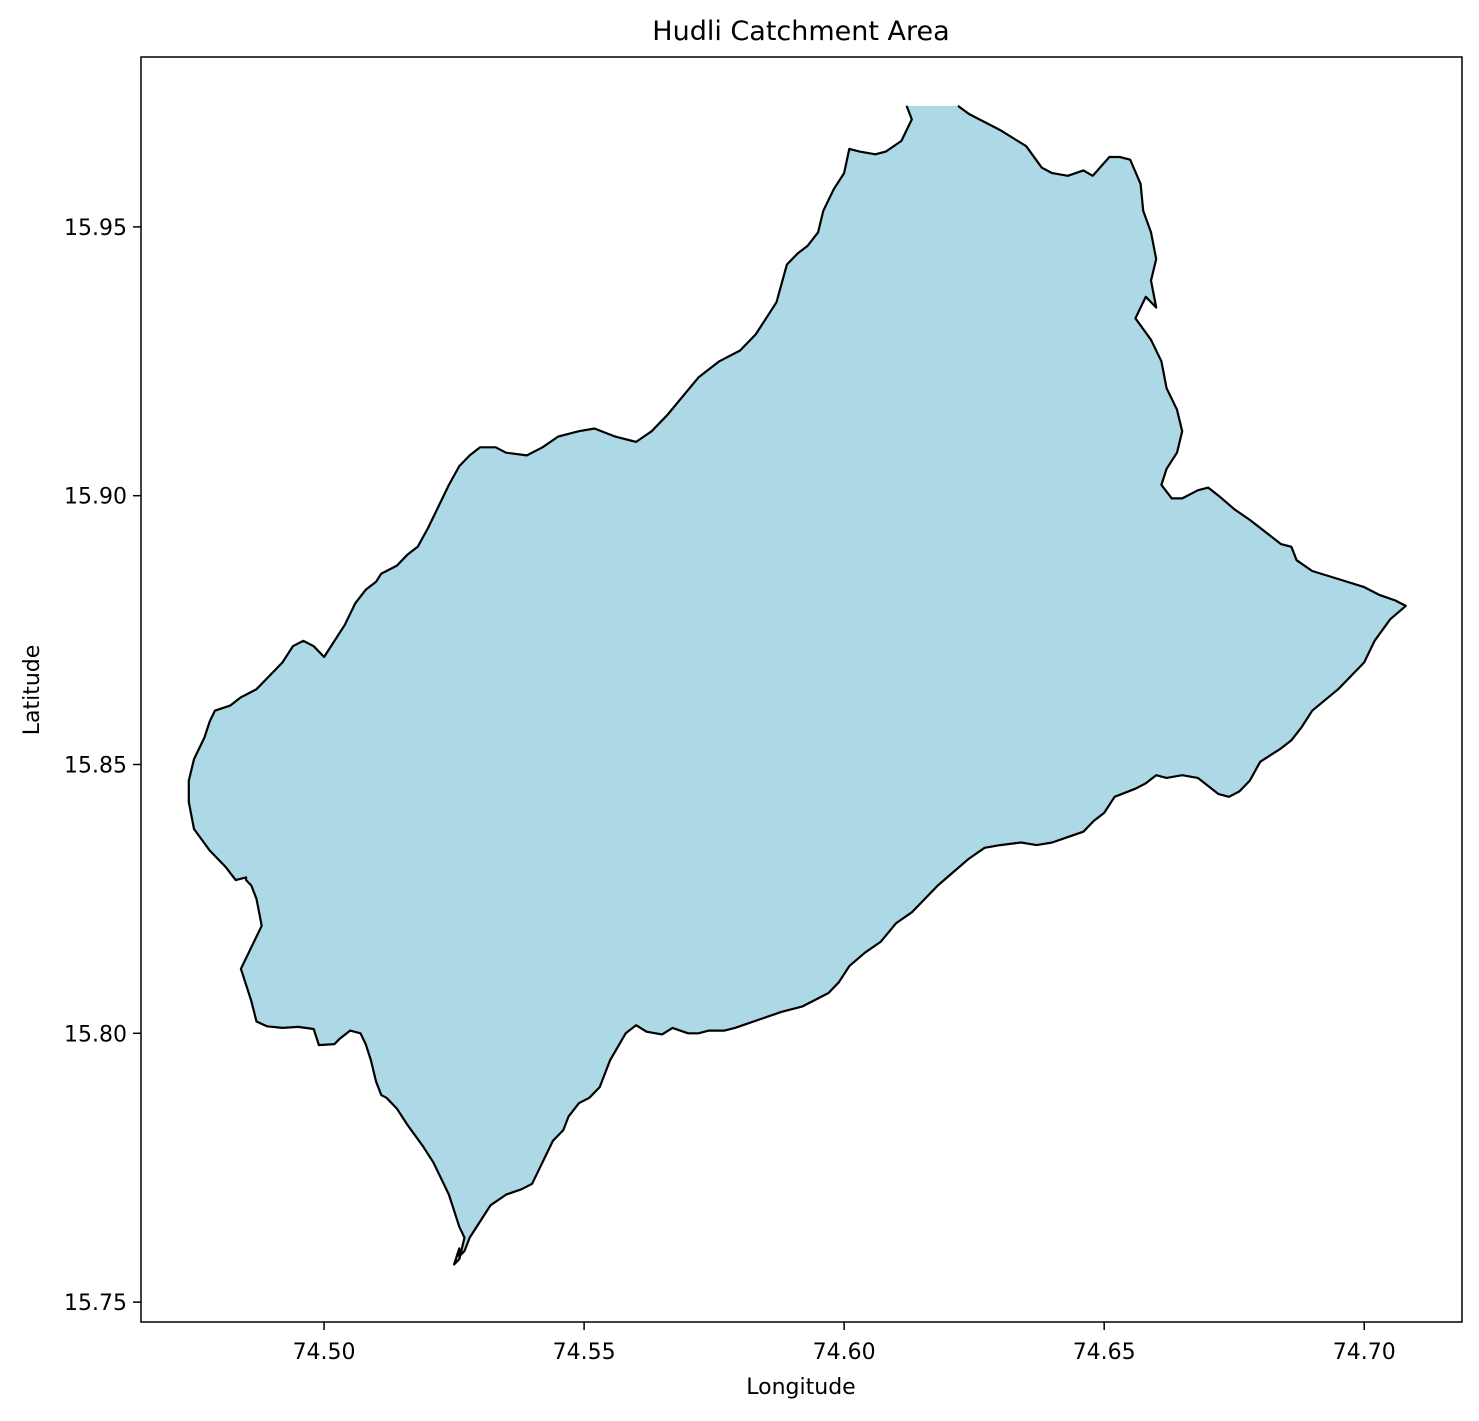  I want to click on x-axis-label: Longitude, so click(800, 1387).